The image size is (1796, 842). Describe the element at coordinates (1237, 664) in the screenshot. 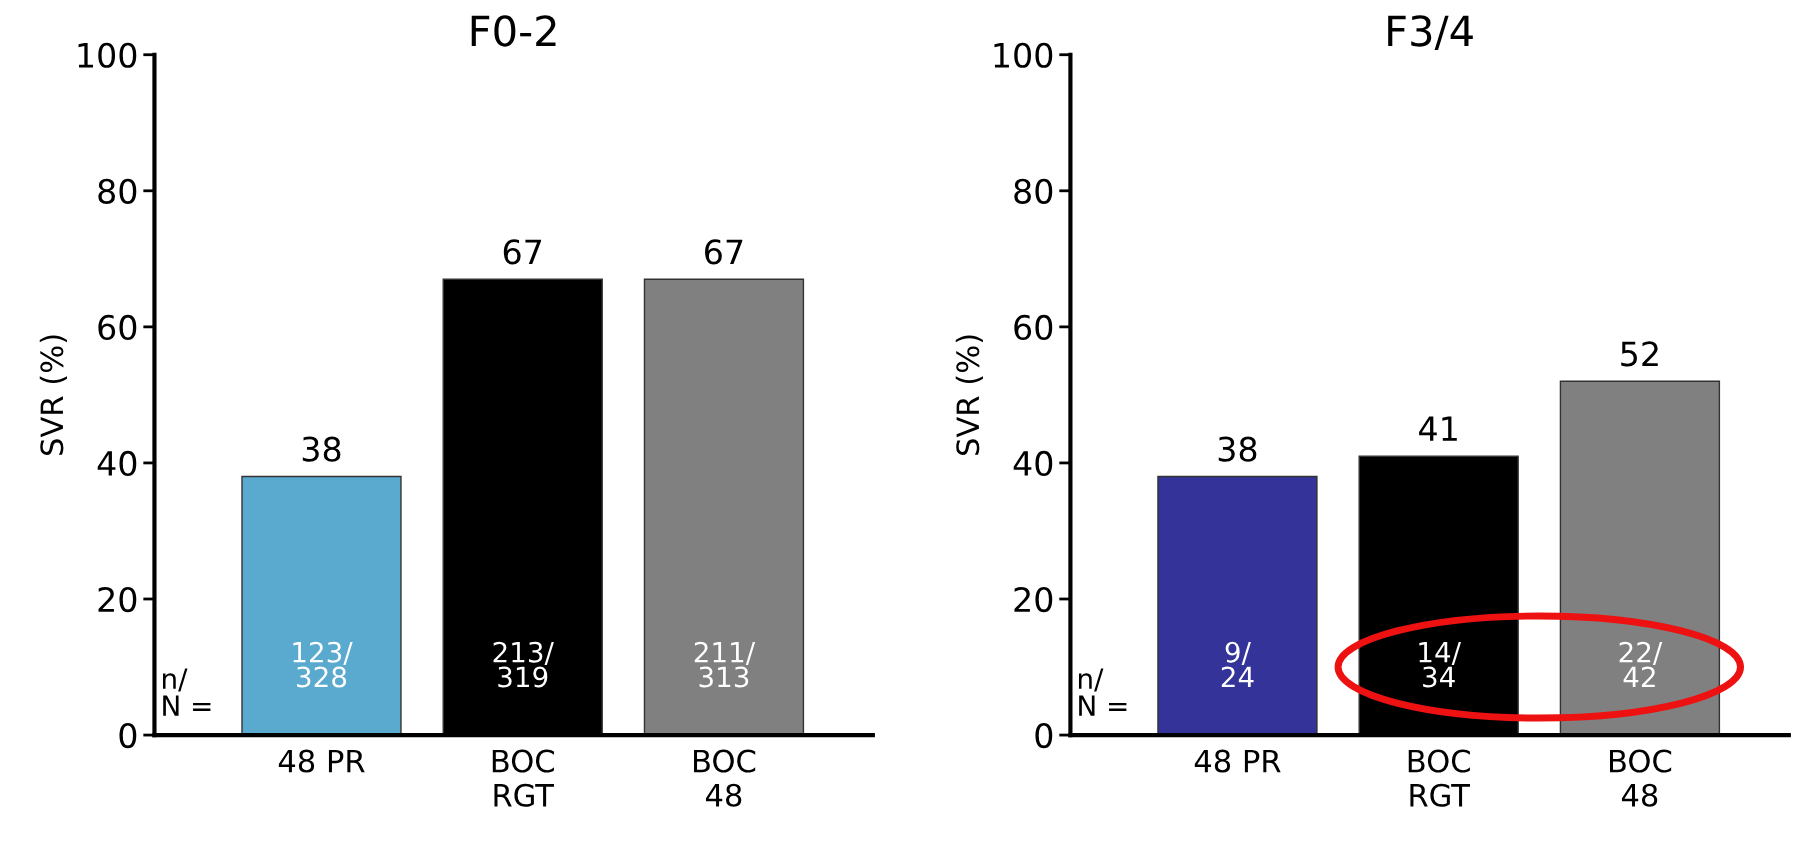

I see `annotation: 9/ 24` at that location.